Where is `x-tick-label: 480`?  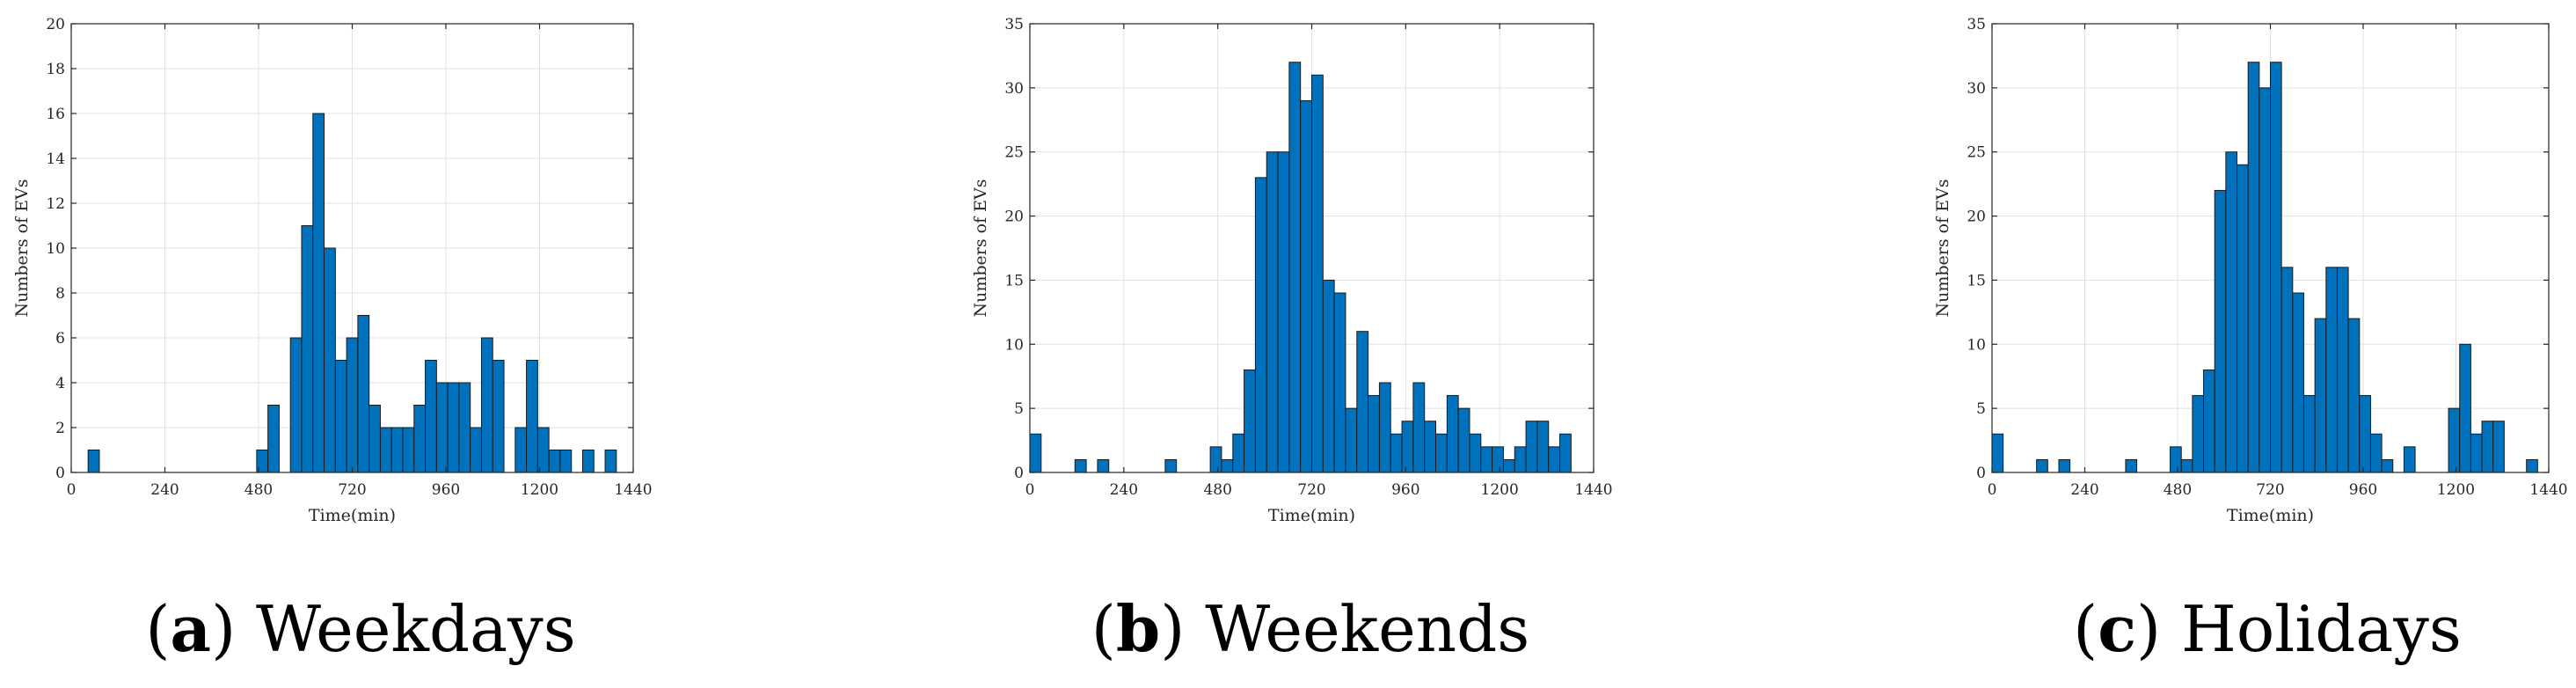 x-tick-label: 480 is located at coordinates (1217, 490).